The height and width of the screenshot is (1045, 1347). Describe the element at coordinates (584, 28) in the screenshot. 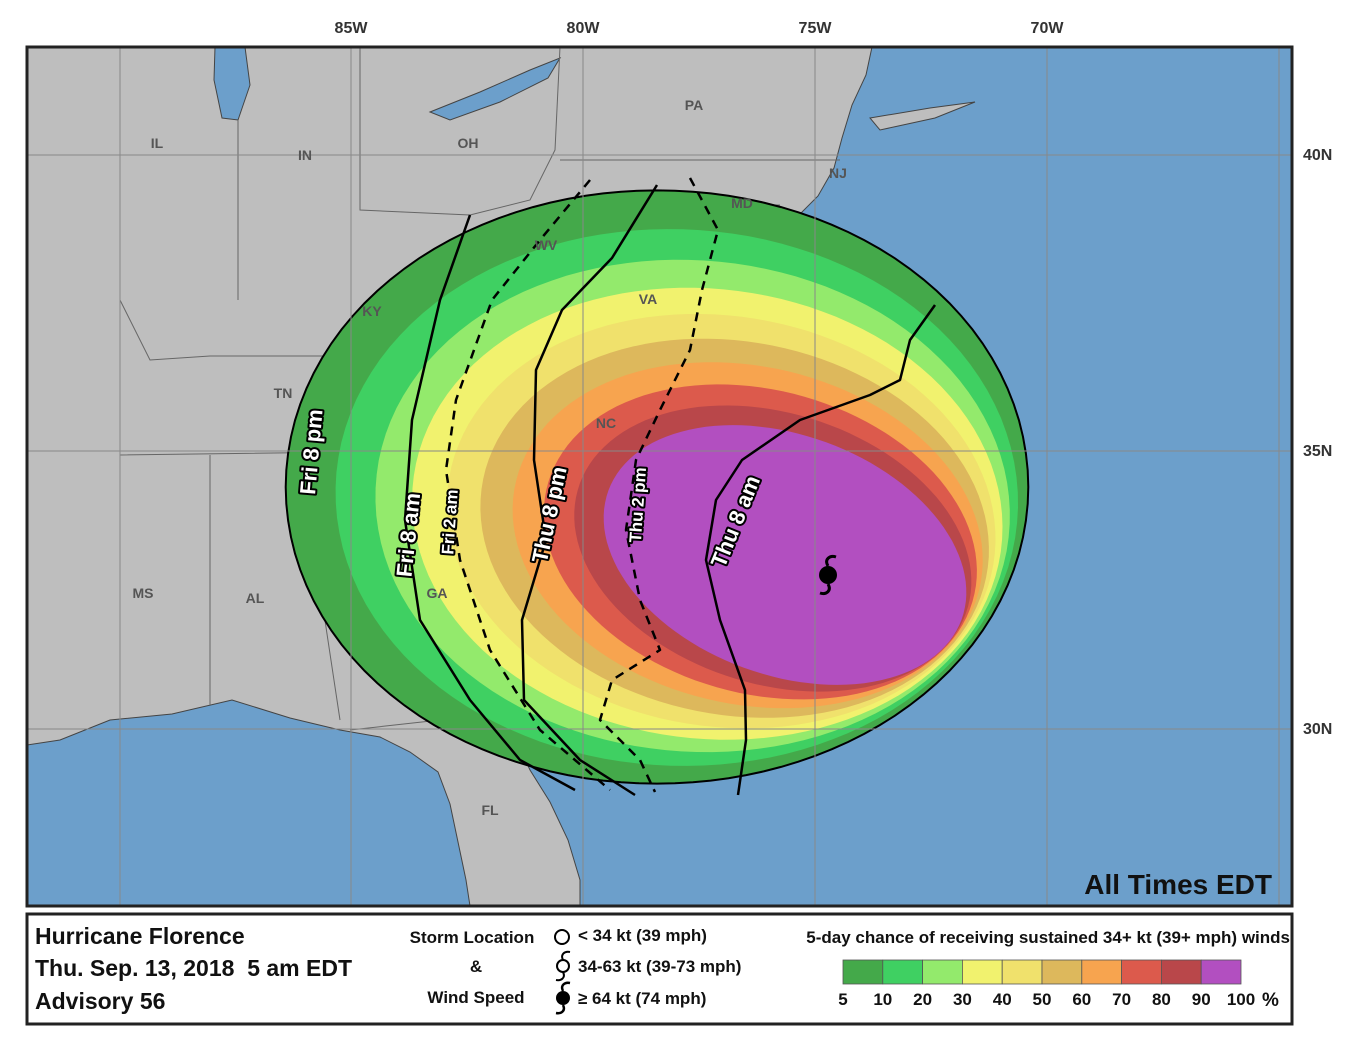

I see `longitude-label: 80W` at that location.